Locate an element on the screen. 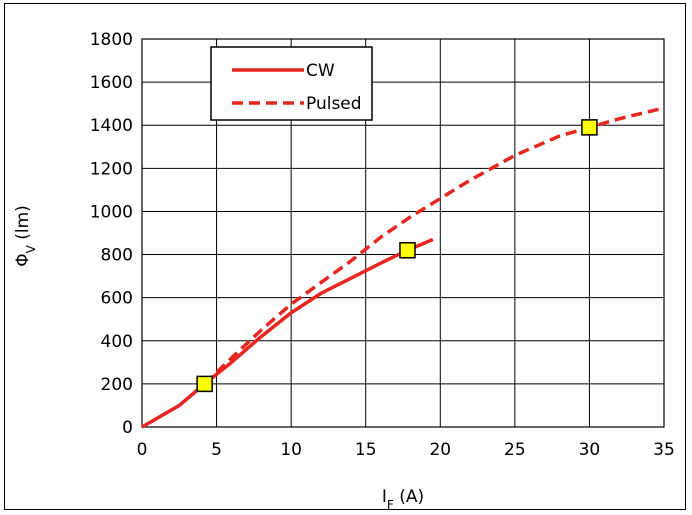 The width and height of the screenshot is (692, 515). y-tick-label: 0 is located at coordinates (127, 428).